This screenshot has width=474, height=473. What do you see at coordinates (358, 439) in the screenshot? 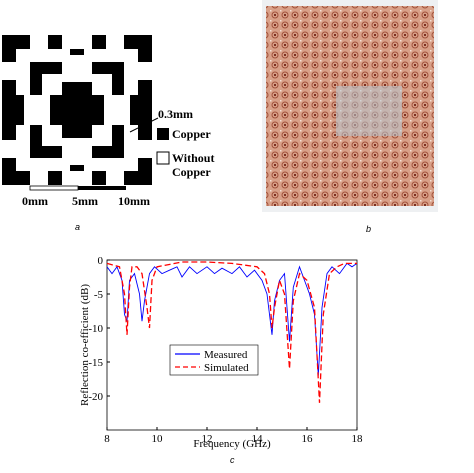
I see `x-tick-label: 18` at bounding box center [358, 439].